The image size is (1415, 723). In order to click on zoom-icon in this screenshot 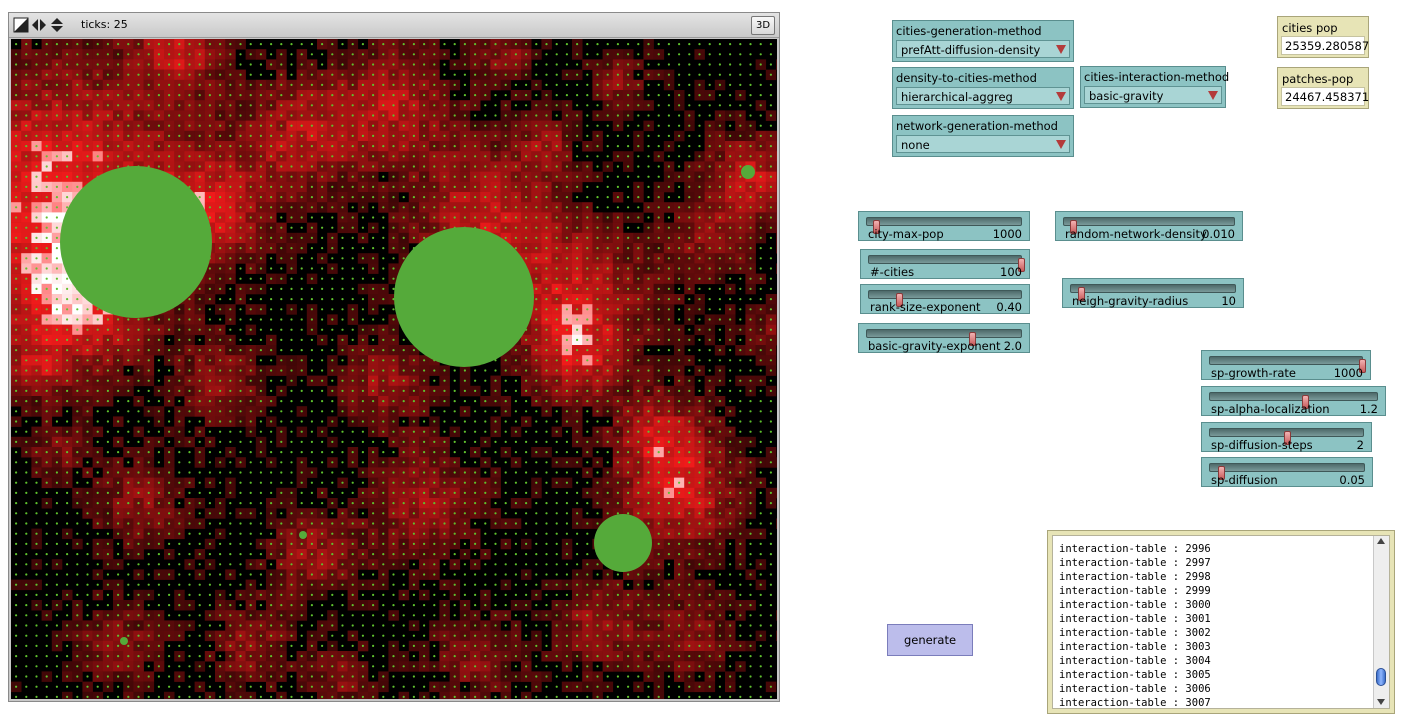, I will do `click(21, 25)`.